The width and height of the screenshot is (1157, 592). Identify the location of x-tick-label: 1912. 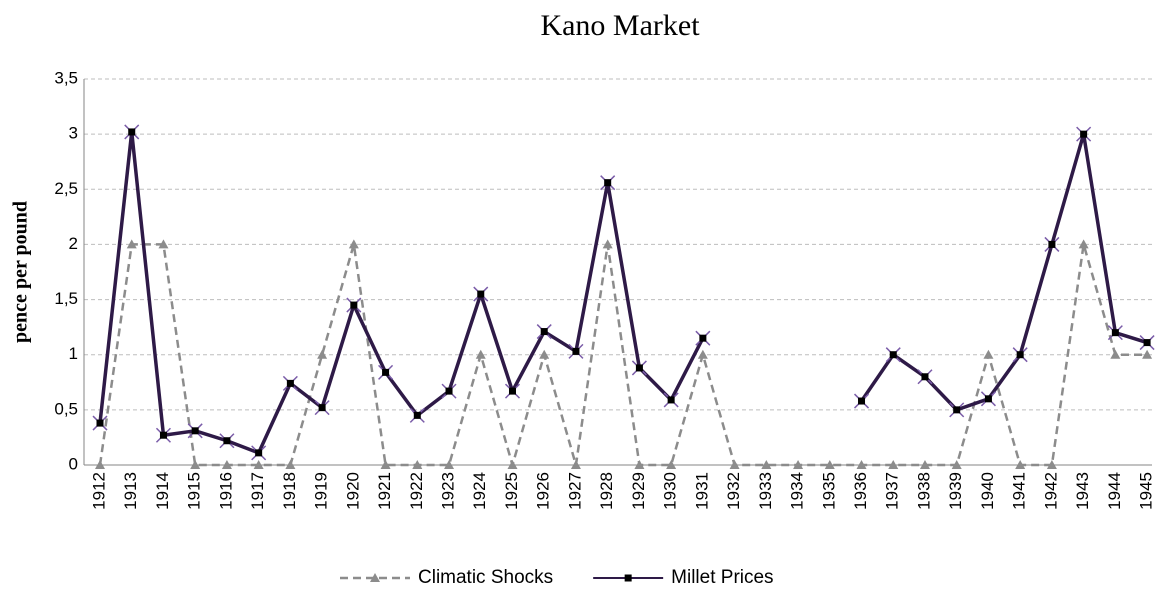
(98, 491).